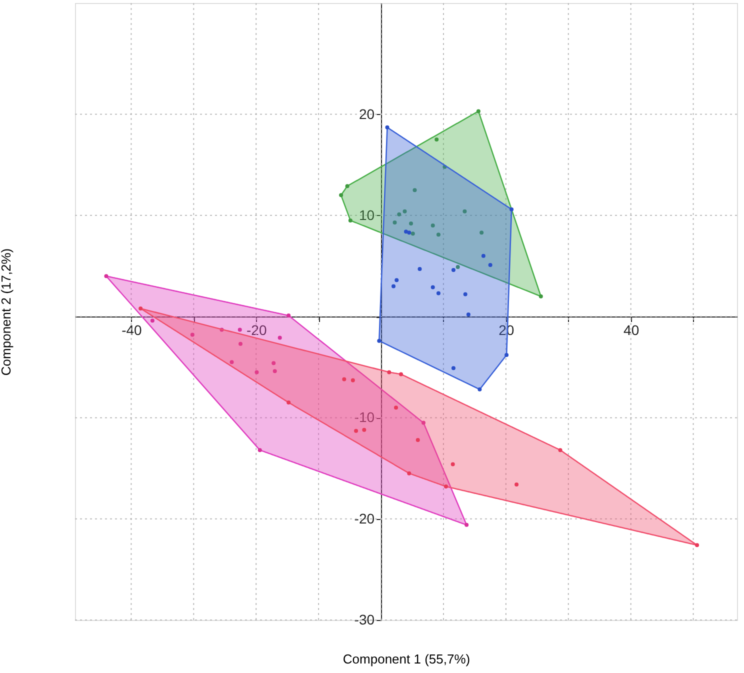 The width and height of the screenshot is (744, 673). What do you see at coordinates (632, 330) in the screenshot?
I see `x-tick-label: 40` at bounding box center [632, 330].